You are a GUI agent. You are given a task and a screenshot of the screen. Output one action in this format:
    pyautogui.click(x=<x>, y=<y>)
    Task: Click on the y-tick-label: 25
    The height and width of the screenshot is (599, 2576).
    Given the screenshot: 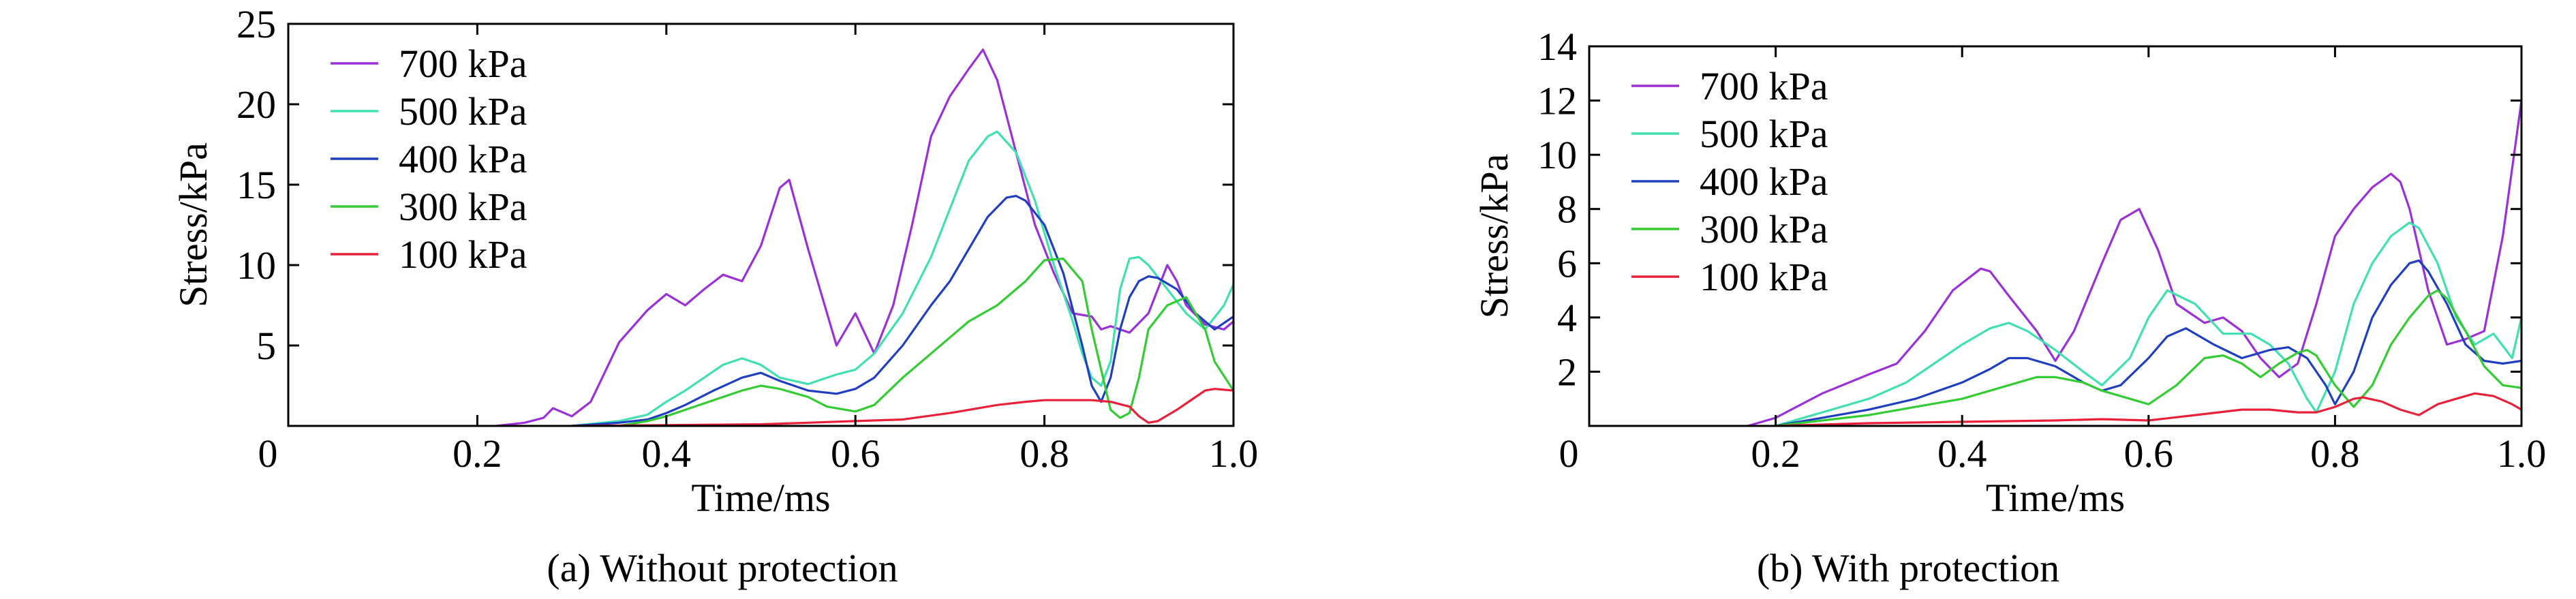 What is the action you would take?
    pyautogui.click(x=256, y=24)
    